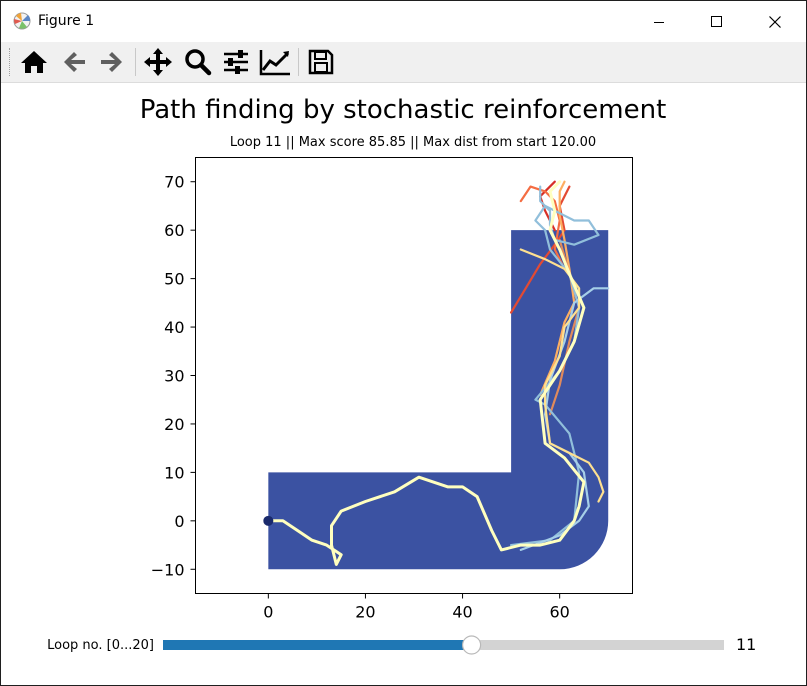 This screenshot has width=807, height=686. I want to click on minimize-icon, so click(659, 22).